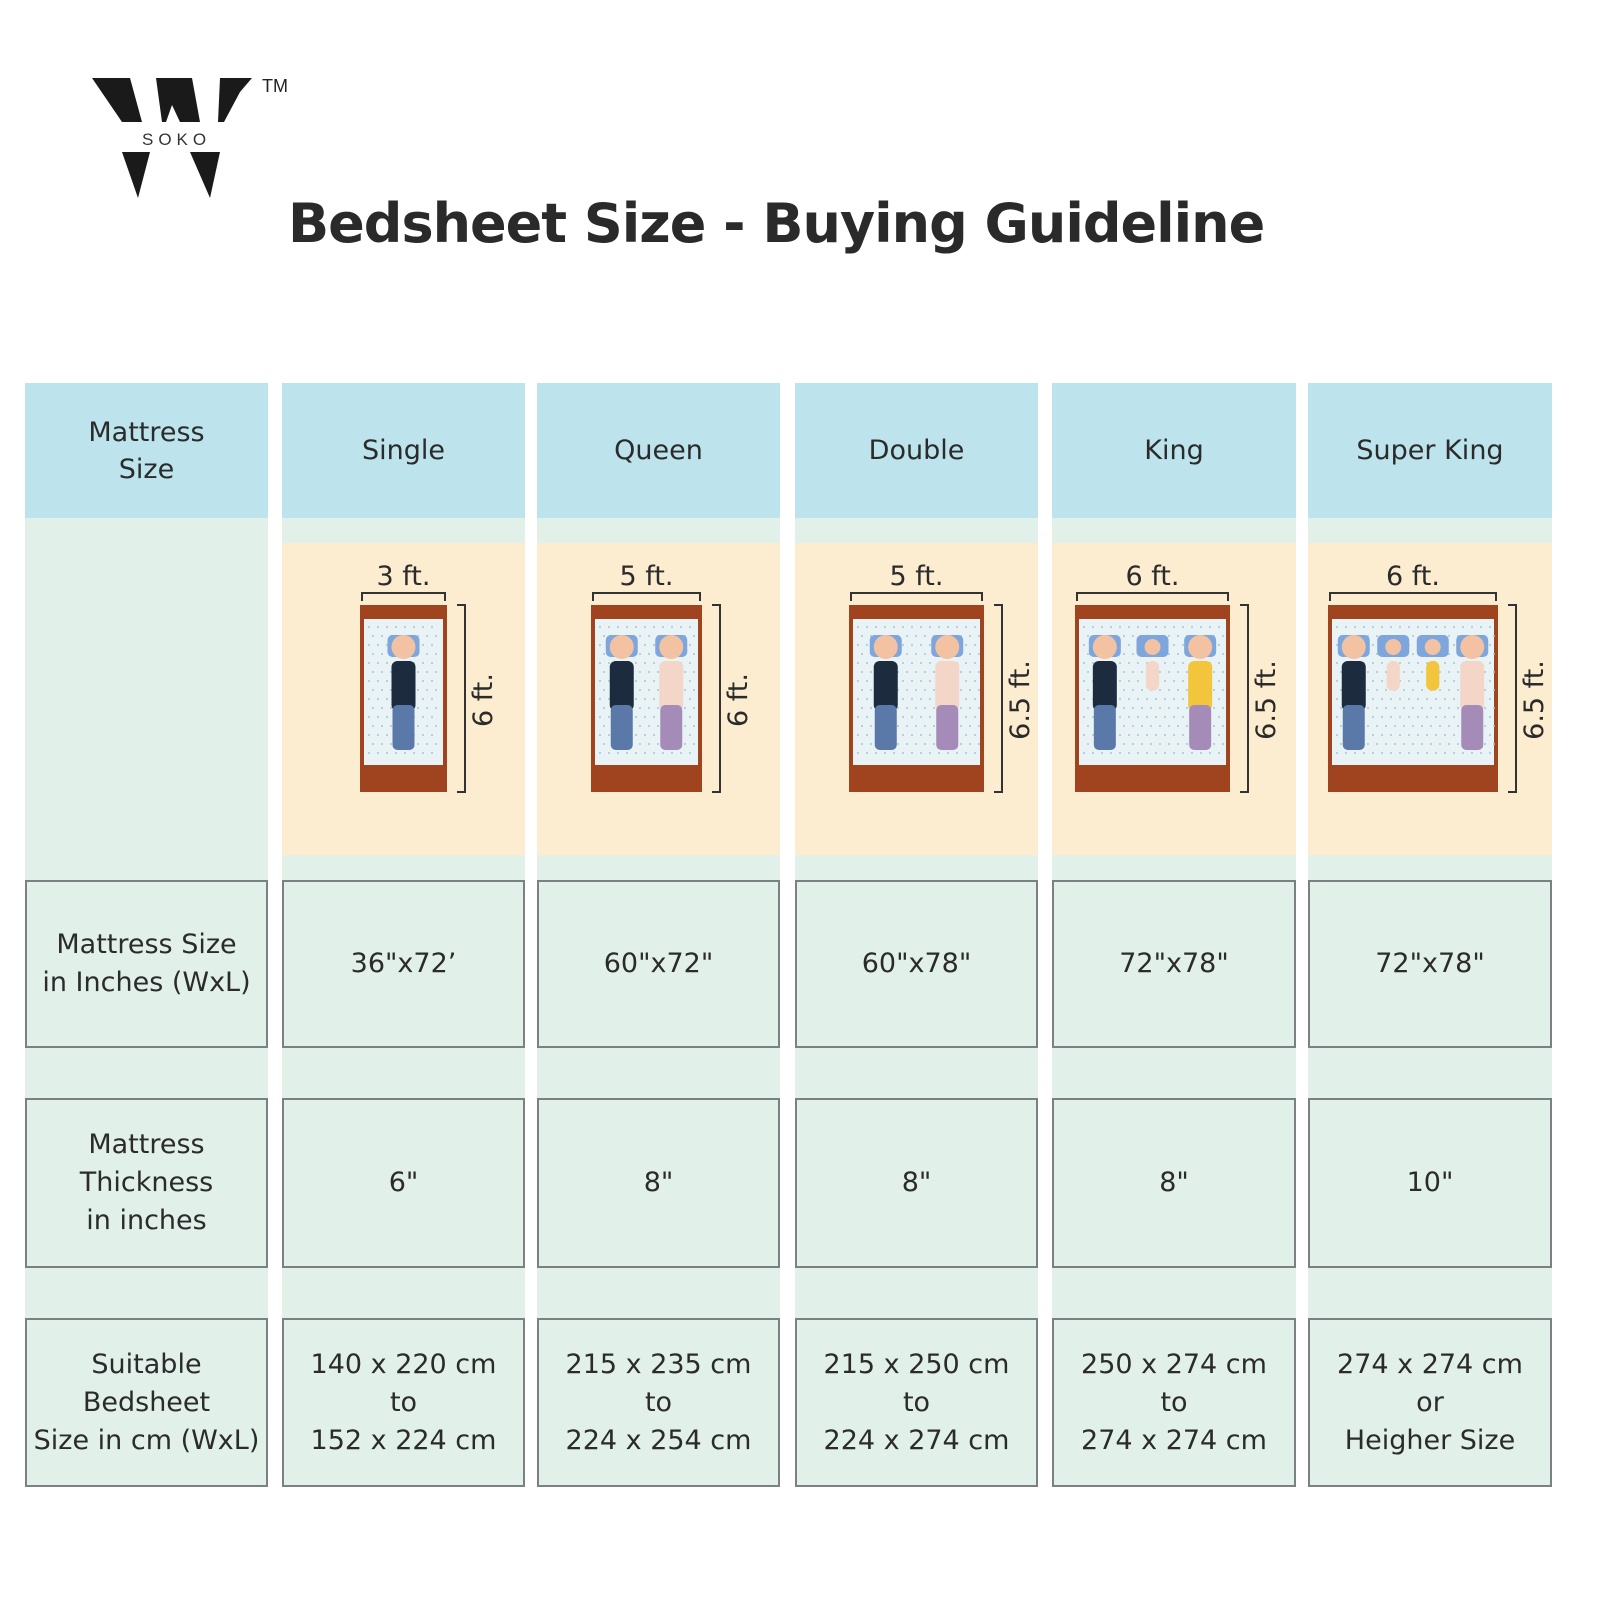  What do you see at coordinates (916, 450) in the screenshot?
I see `header-double: Double` at bounding box center [916, 450].